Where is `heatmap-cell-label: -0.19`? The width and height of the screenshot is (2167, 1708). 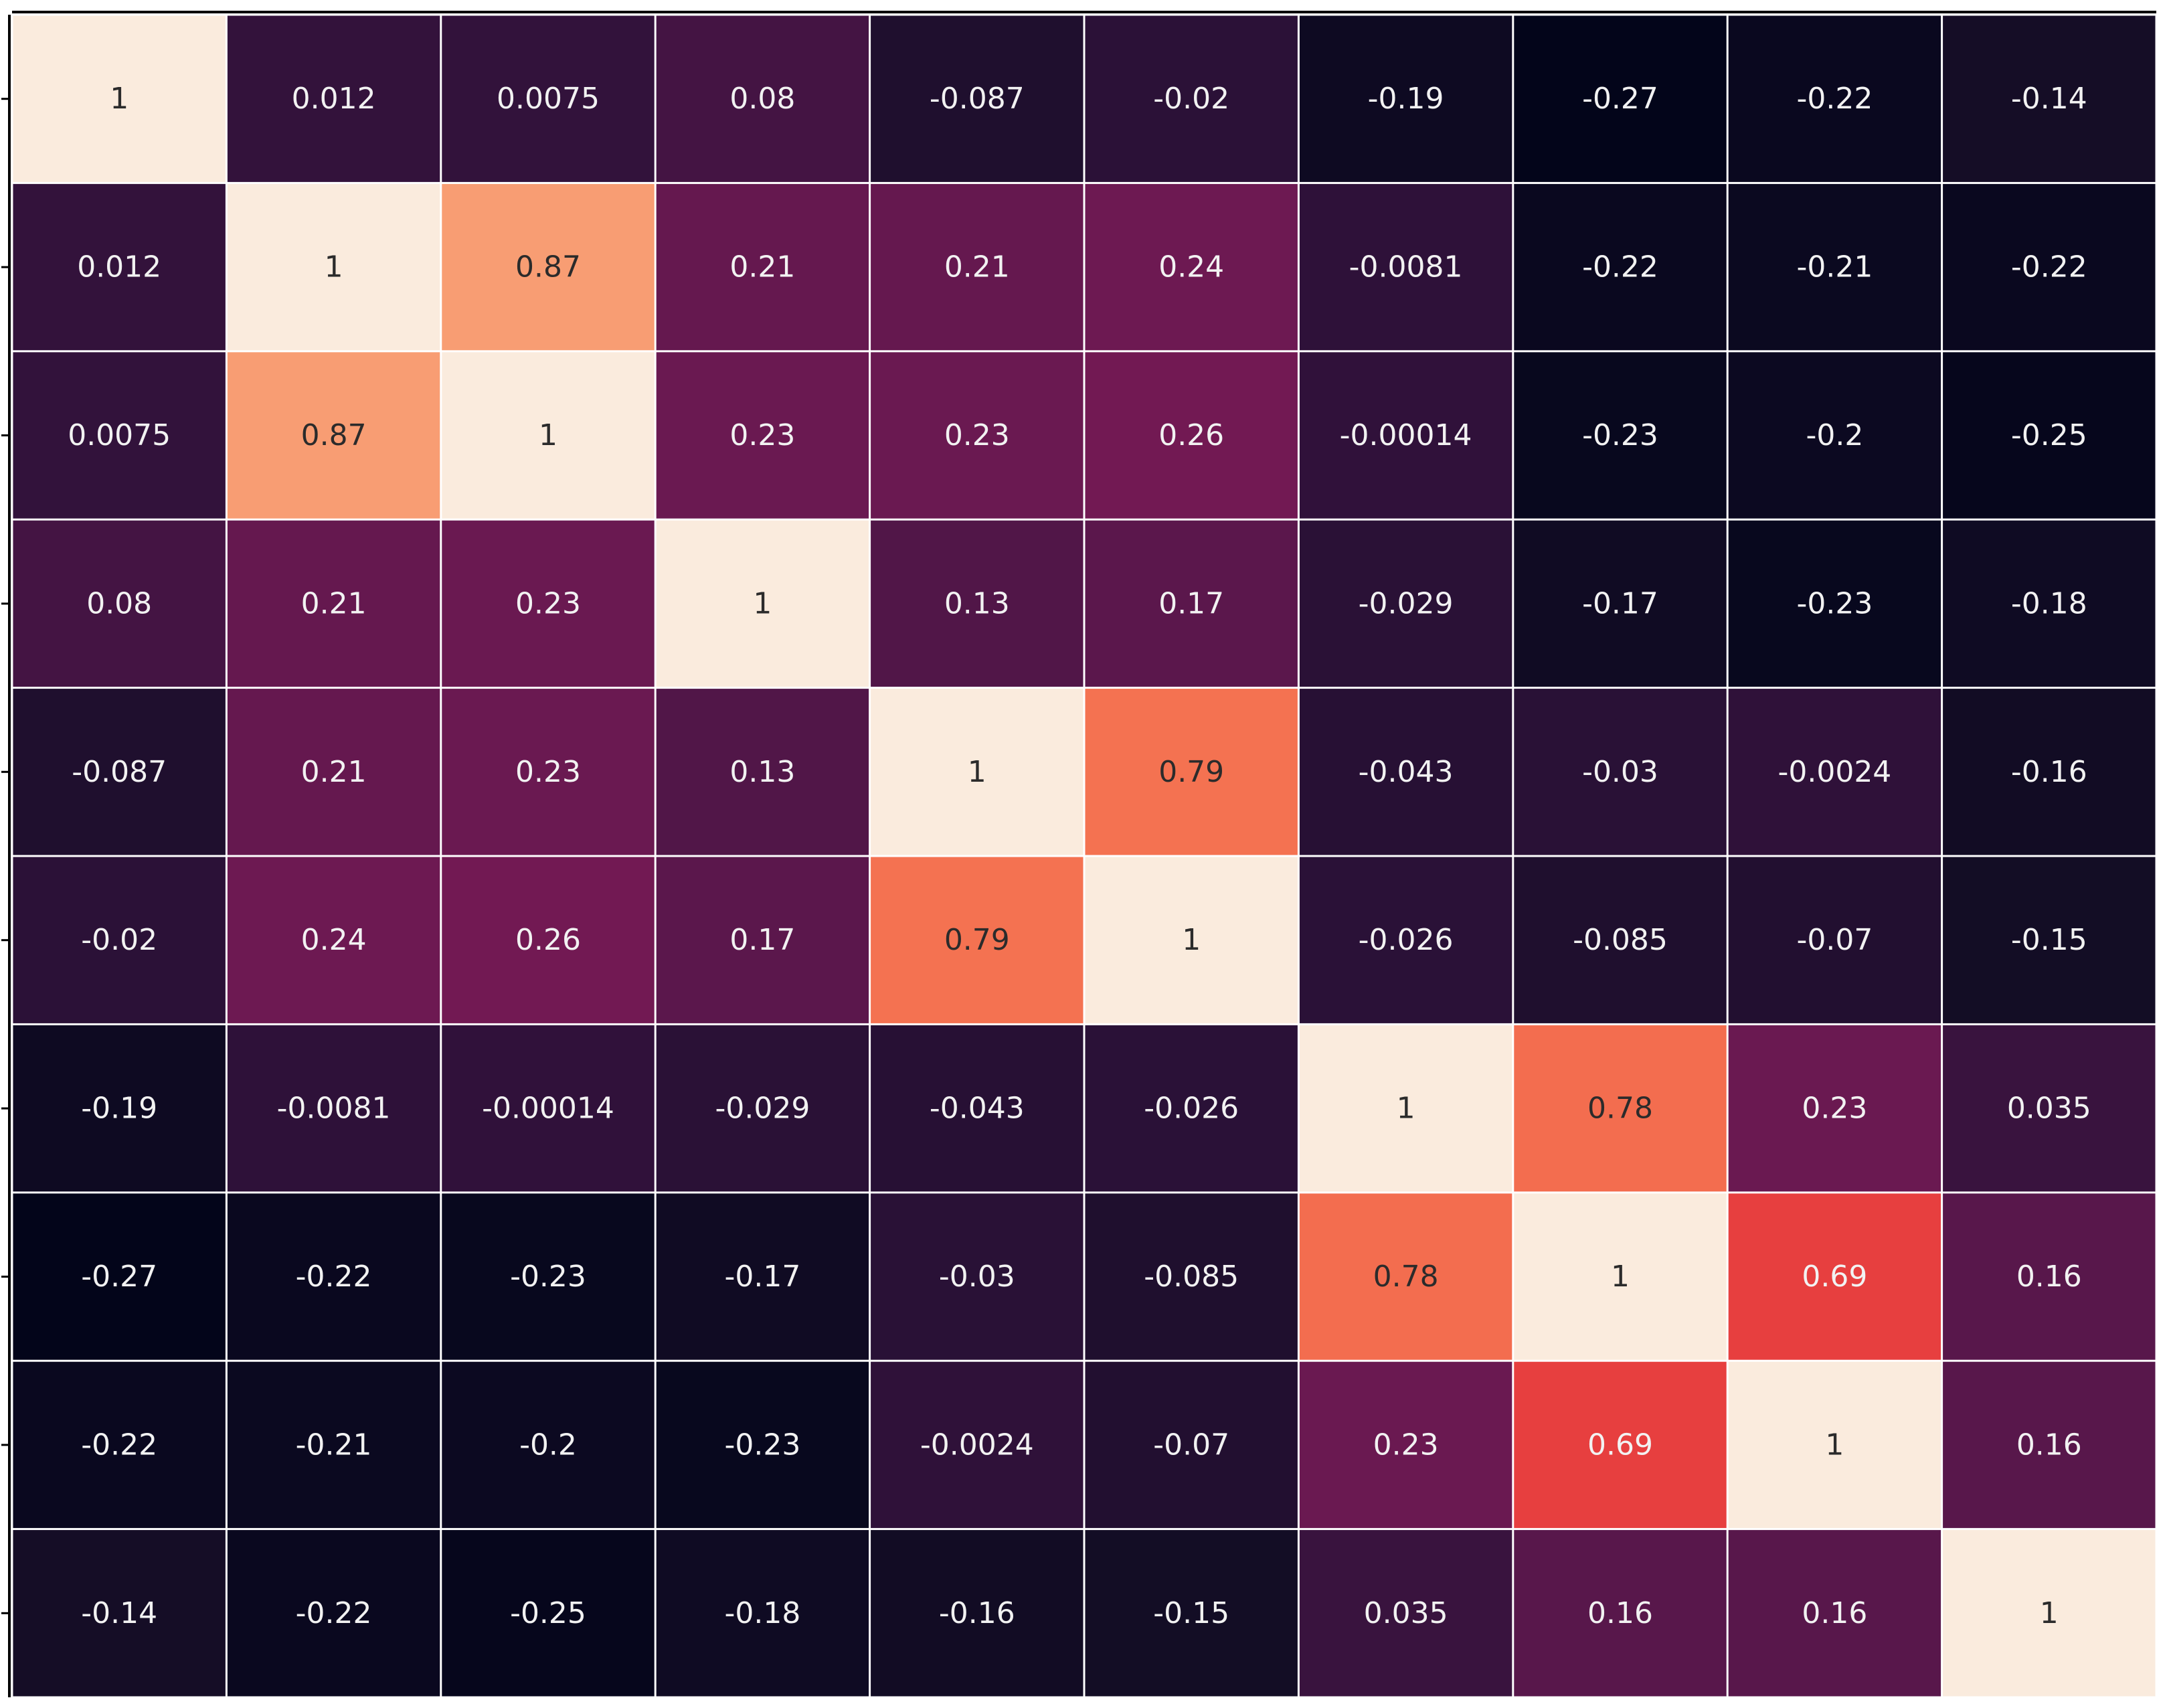 heatmap-cell-label: -0.19 is located at coordinates (1406, 99).